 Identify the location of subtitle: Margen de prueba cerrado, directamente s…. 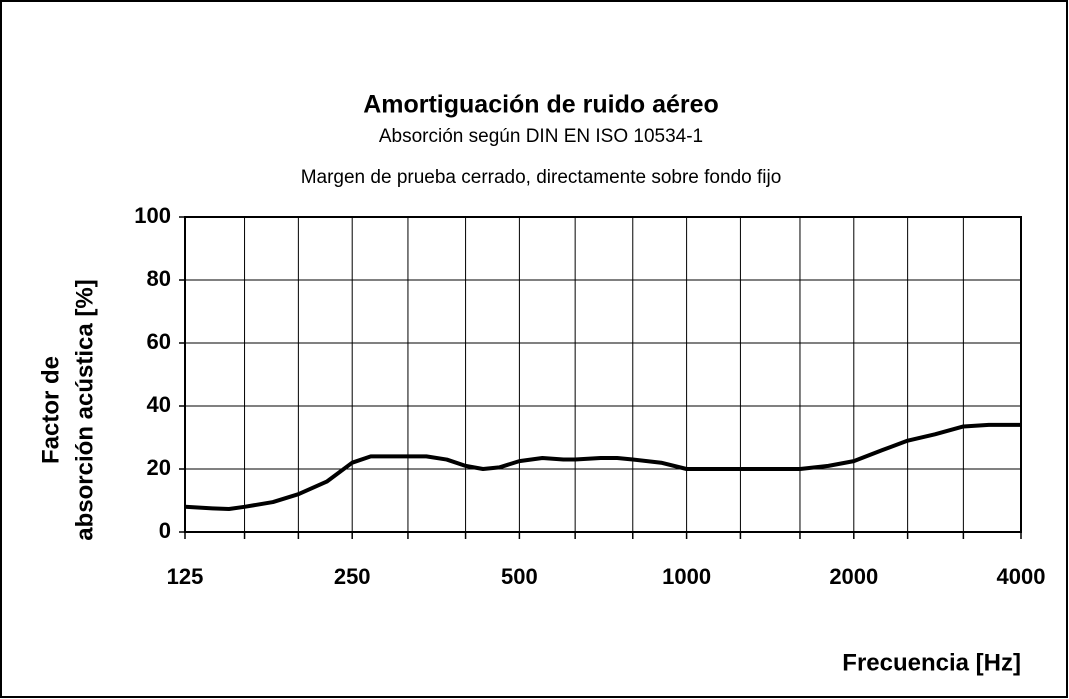
(541, 177).